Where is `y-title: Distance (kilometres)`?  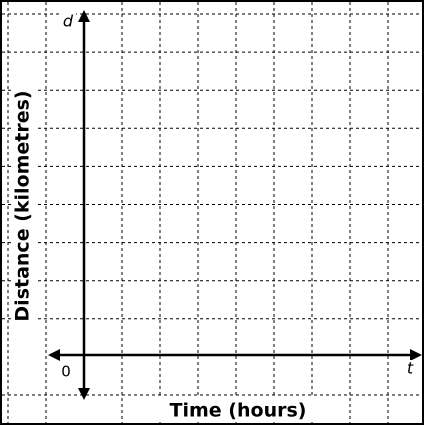
y-title: Distance (kilometres) is located at coordinates (23, 205).